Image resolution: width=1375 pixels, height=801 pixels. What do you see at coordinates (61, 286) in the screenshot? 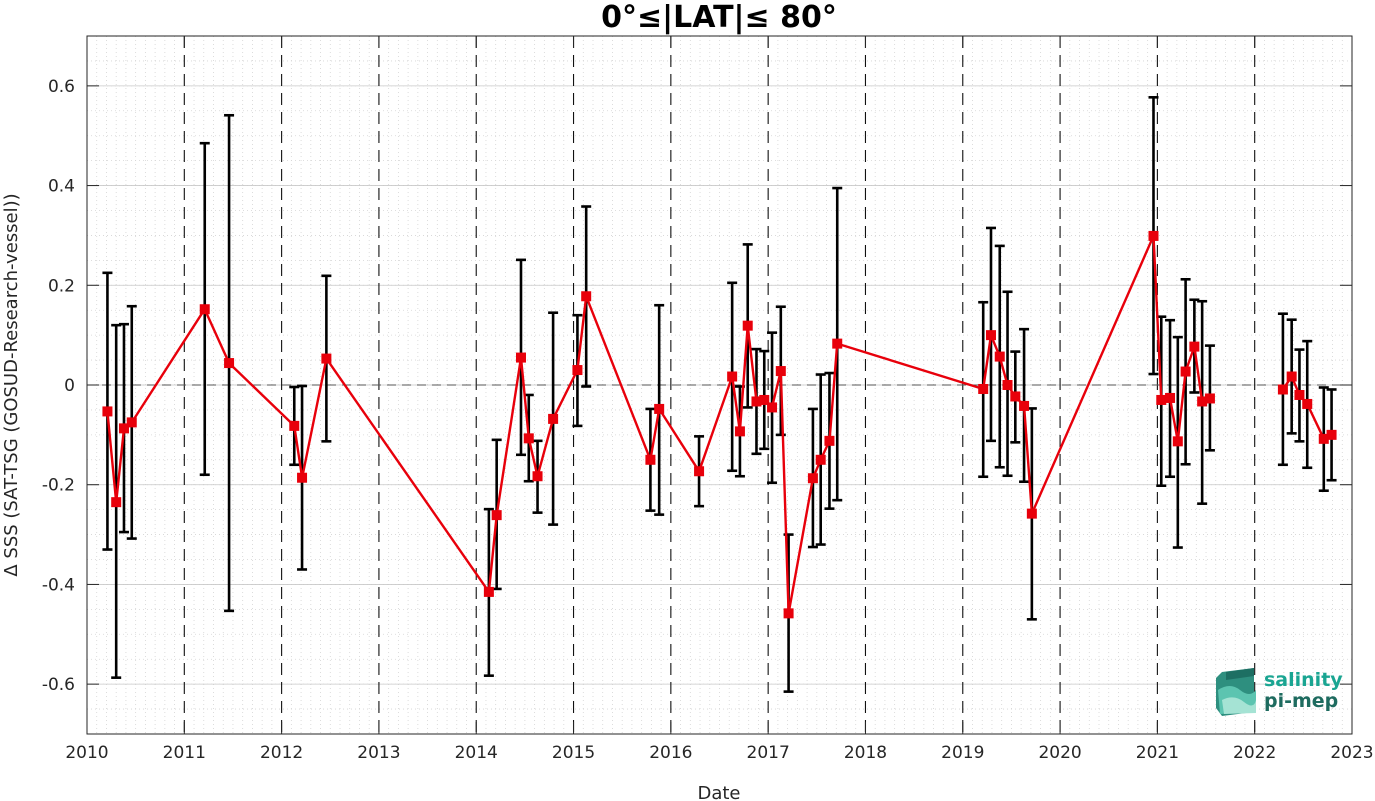
I see `y-tick-label: 0.2` at bounding box center [61, 286].